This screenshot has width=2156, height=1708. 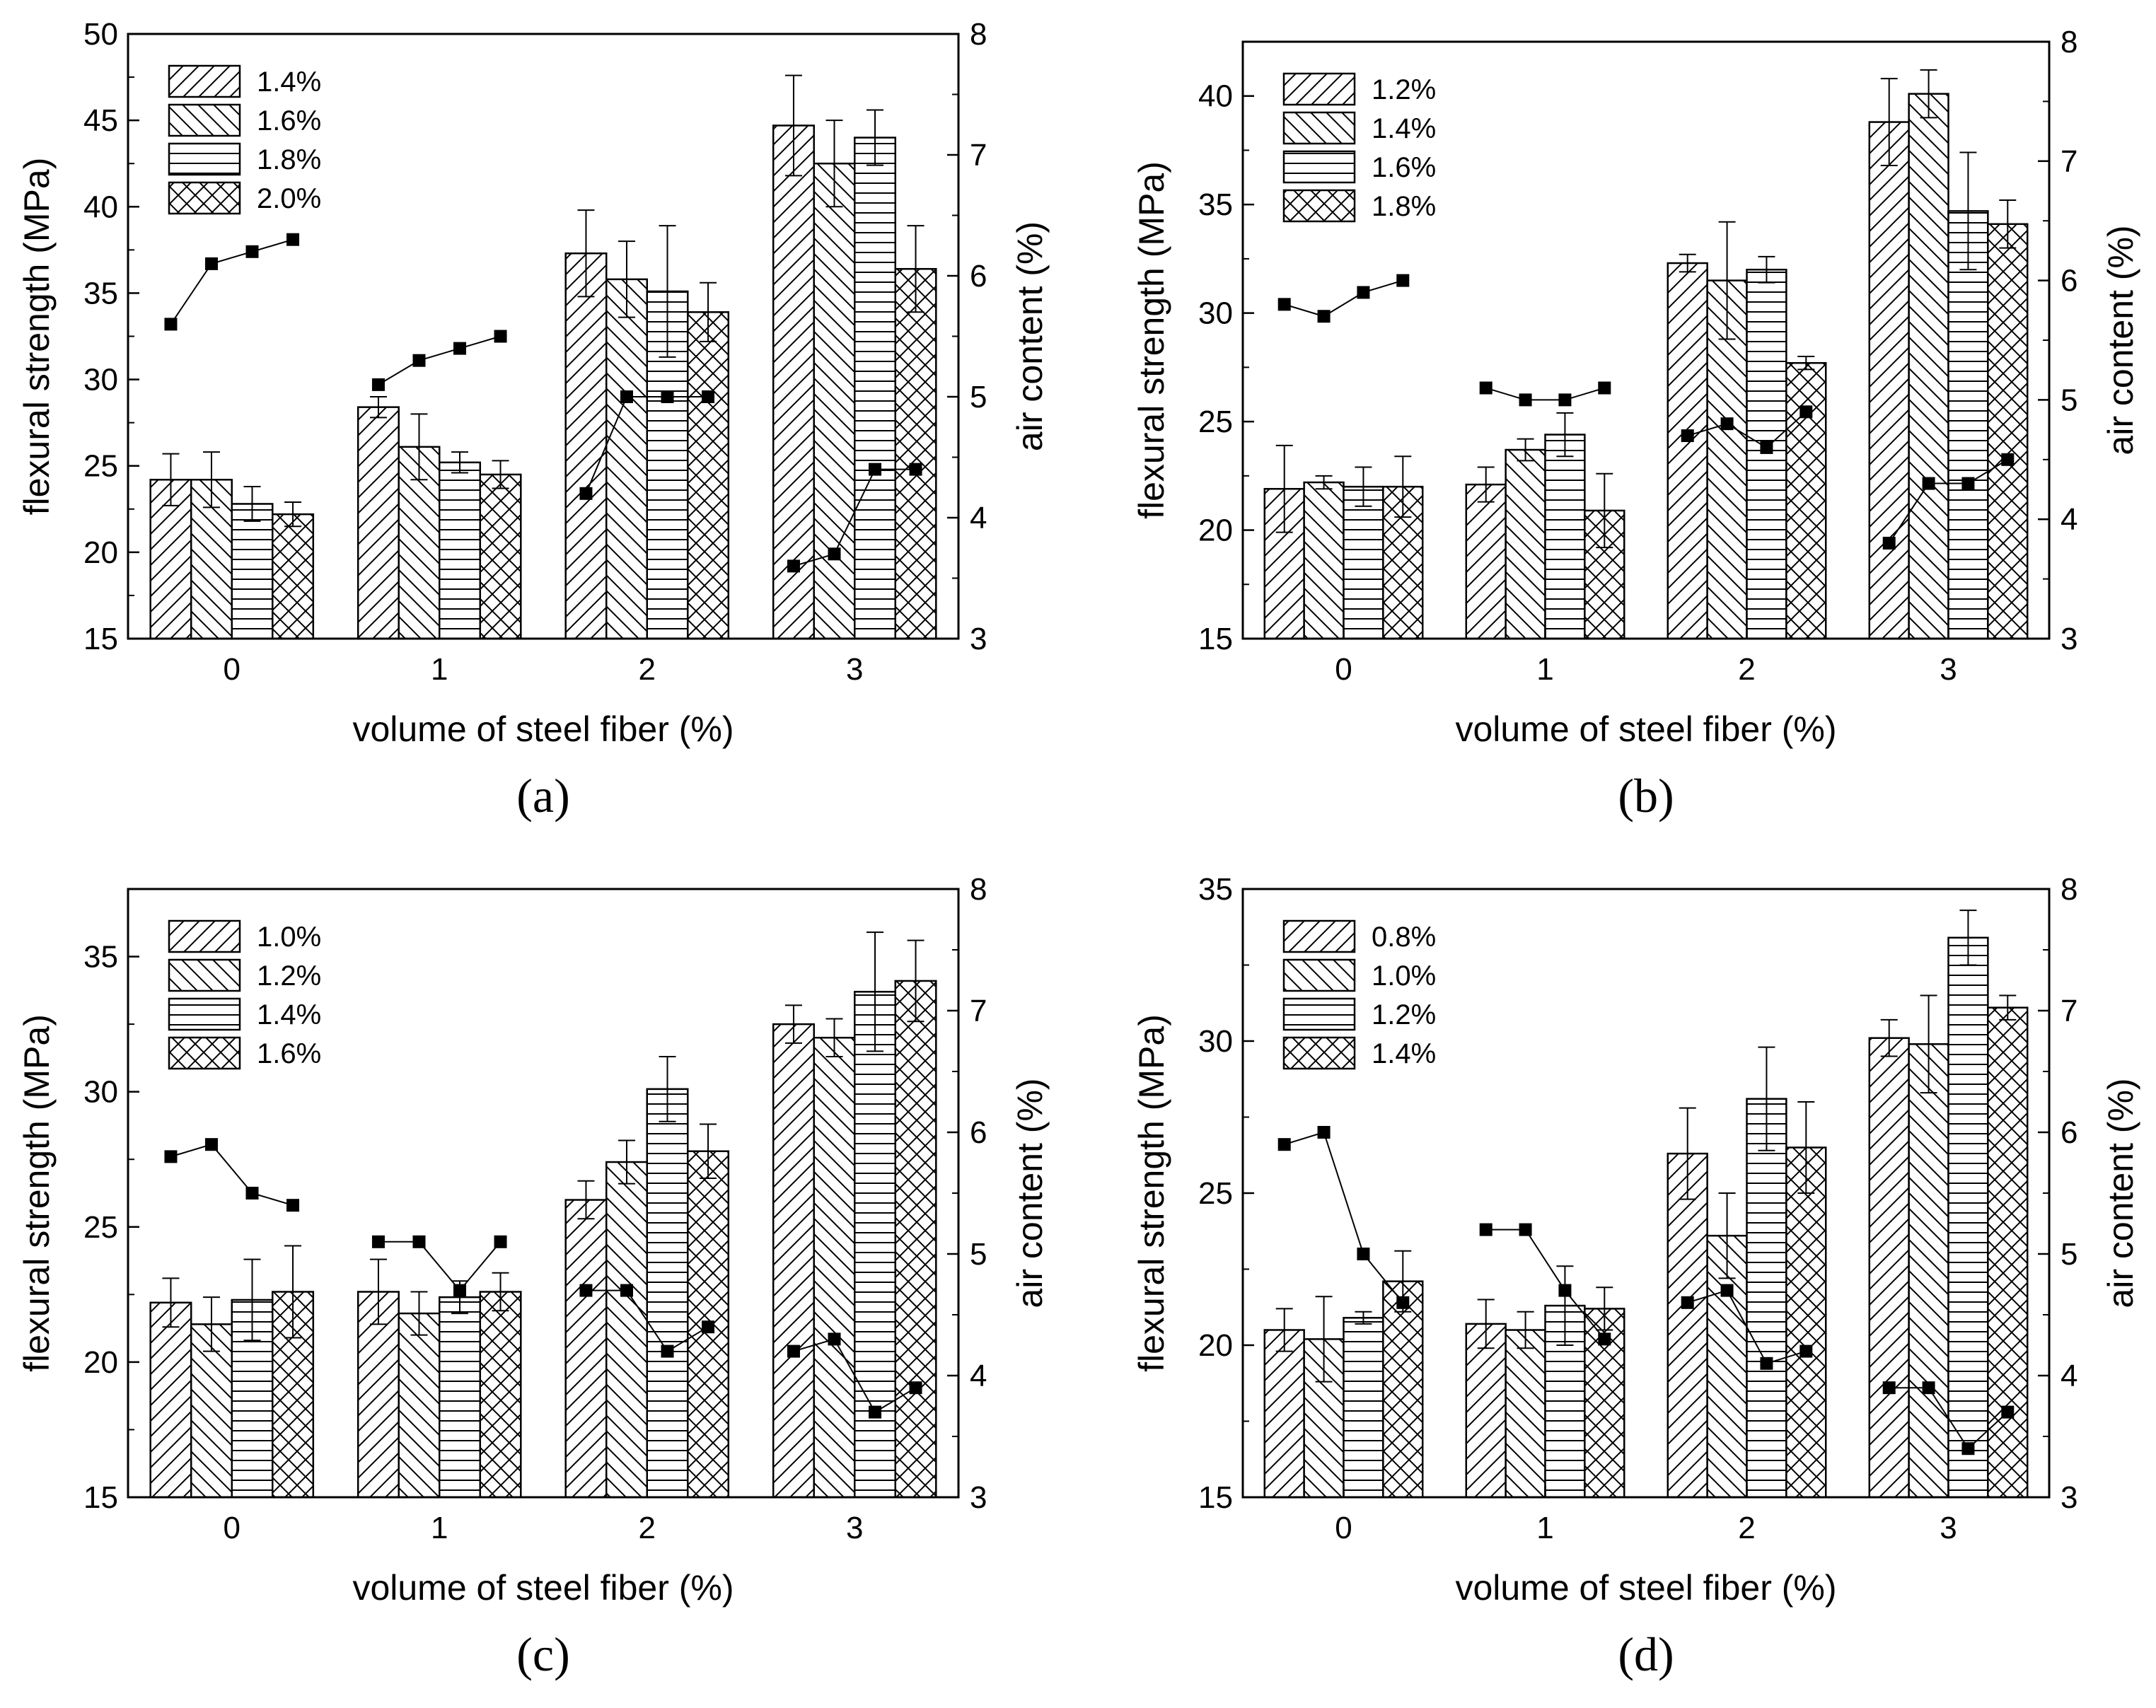 I want to click on y-tick-label: 35, so click(x=1215, y=889).